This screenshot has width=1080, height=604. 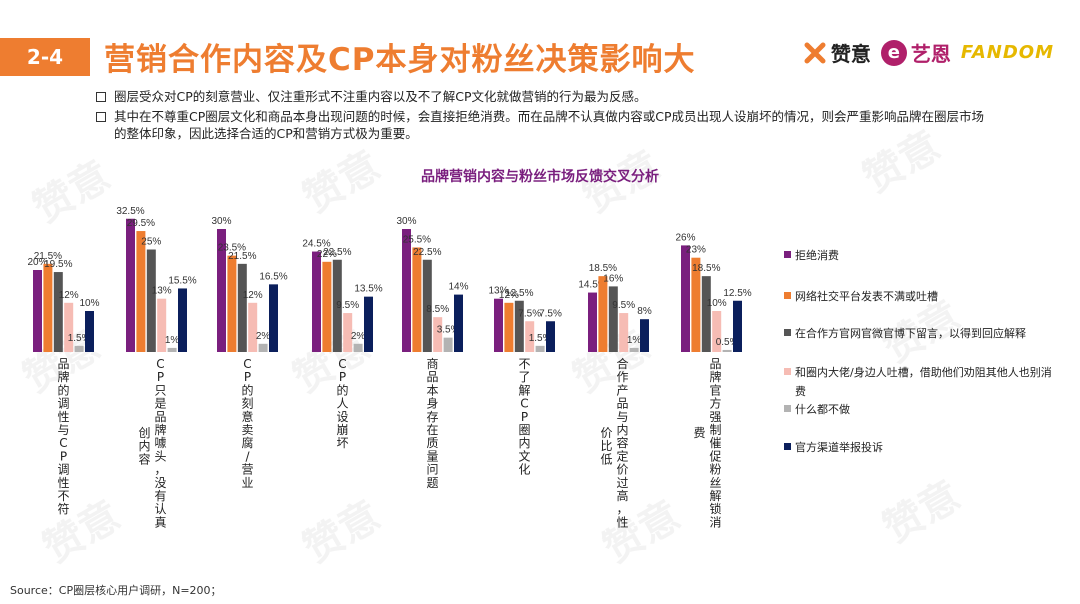 What do you see at coordinates (342, 404) in the screenshot?
I see `category-label-char: 人` at bounding box center [342, 404].